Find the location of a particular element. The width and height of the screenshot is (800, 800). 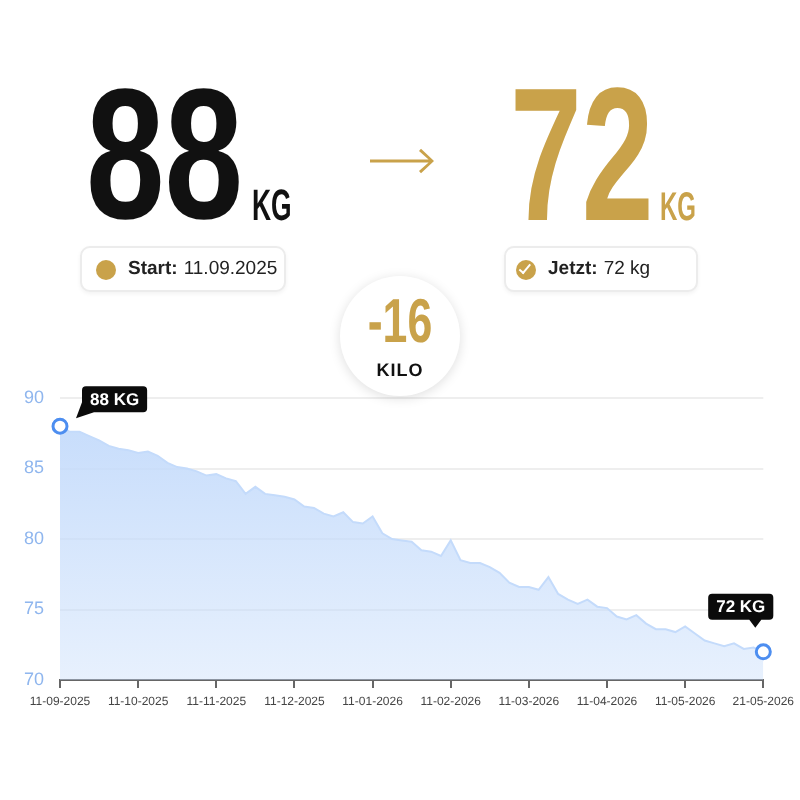

text: 72 is located at coordinates (582, 156).